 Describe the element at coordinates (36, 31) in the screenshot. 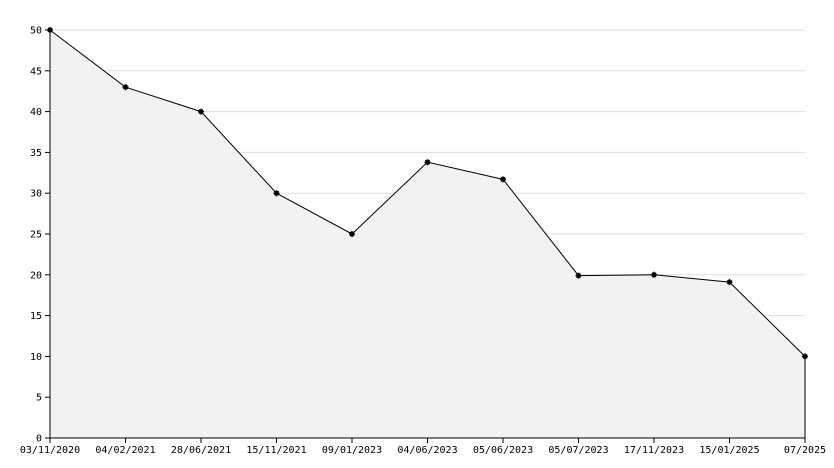

I see `y-tick-label: 50` at that location.